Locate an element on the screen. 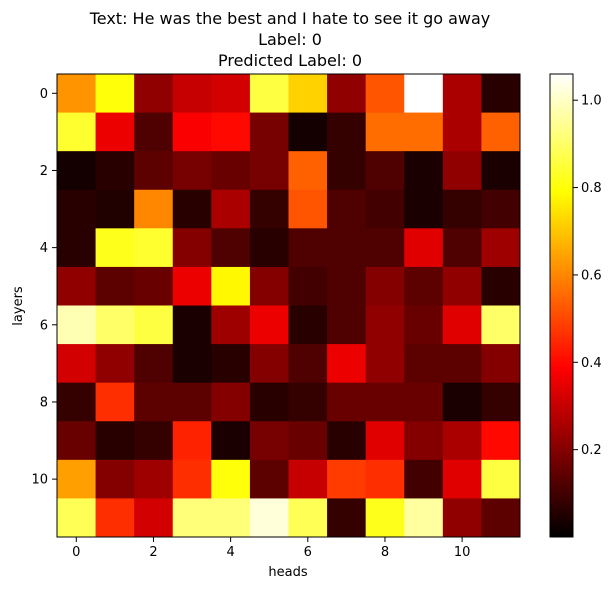 The image size is (614, 589). x-tick-label: 2 is located at coordinates (153, 552).